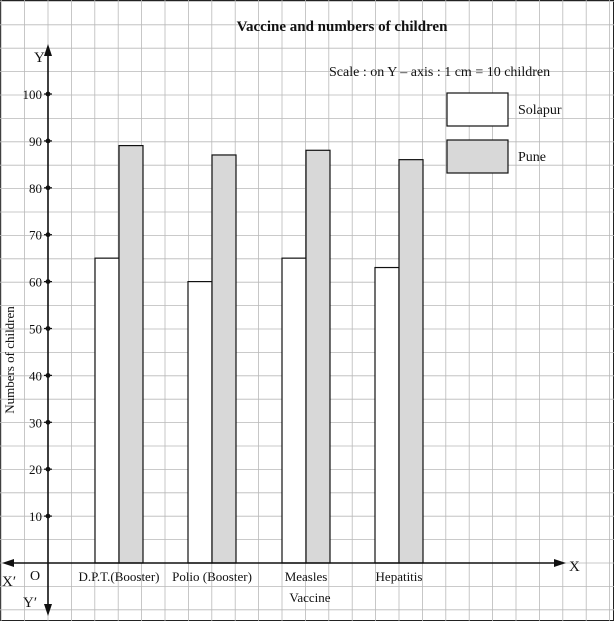  What do you see at coordinates (439, 72) in the screenshot?
I see `scale-note: Scale : on Y – axis : 1 cm = 10 children` at bounding box center [439, 72].